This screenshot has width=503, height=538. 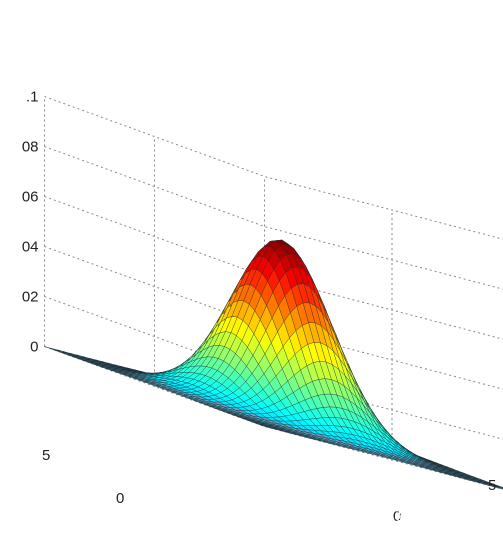 What do you see at coordinates (30, 247) in the screenshot?
I see `z-tick-label: 04` at bounding box center [30, 247].